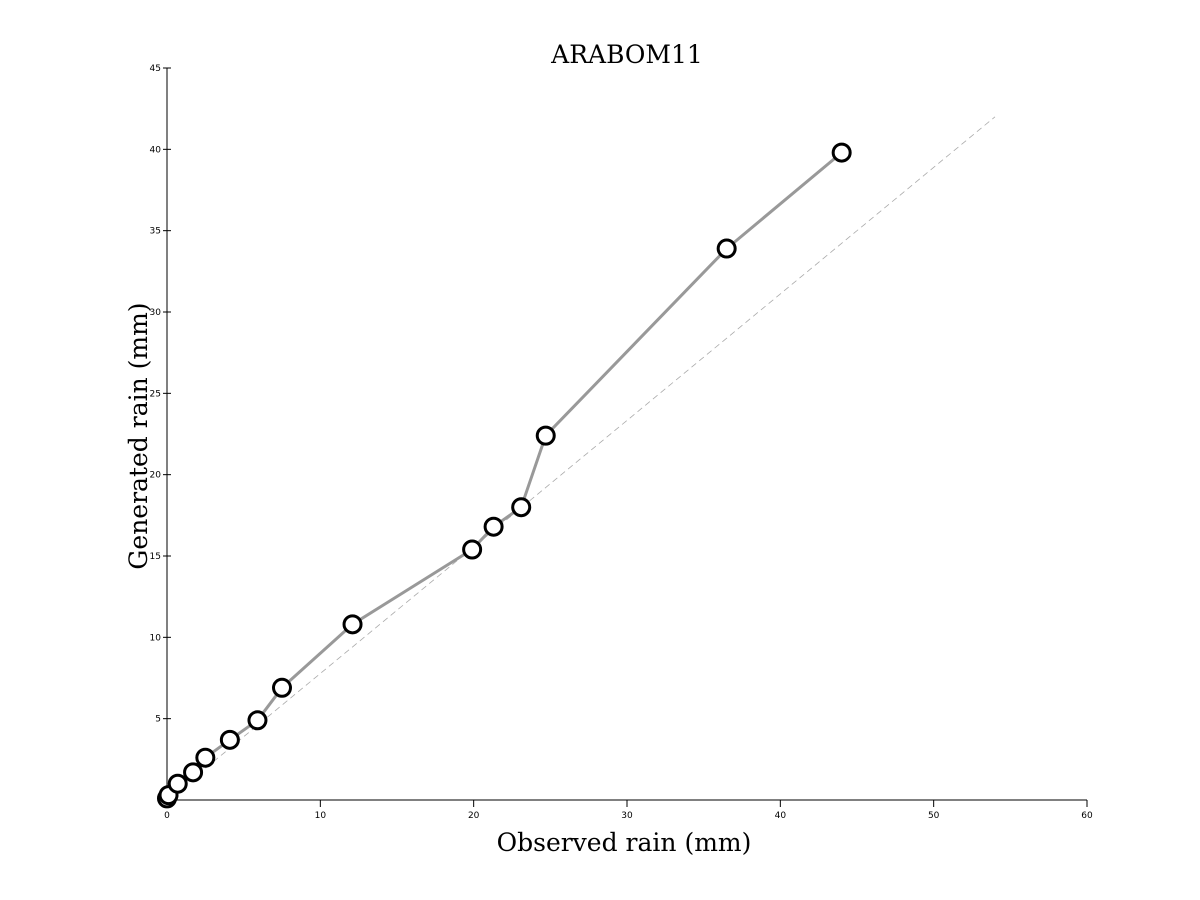  What do you see at coordinates (626, 54) in the screenshot?
I see `chart-title: ARABOM11` at bounding box center [626, 54].